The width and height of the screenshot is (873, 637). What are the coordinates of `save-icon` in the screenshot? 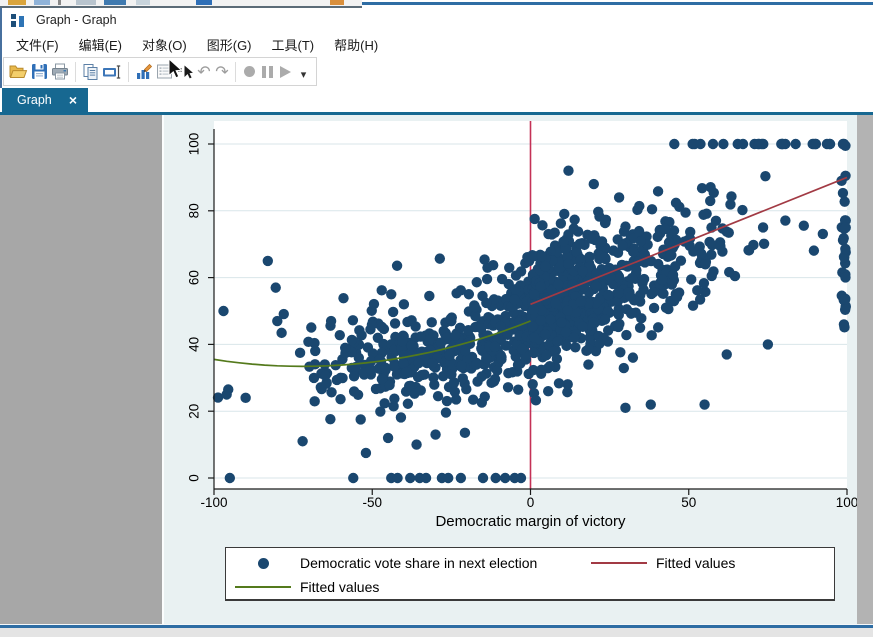 It's located at (39, 72).